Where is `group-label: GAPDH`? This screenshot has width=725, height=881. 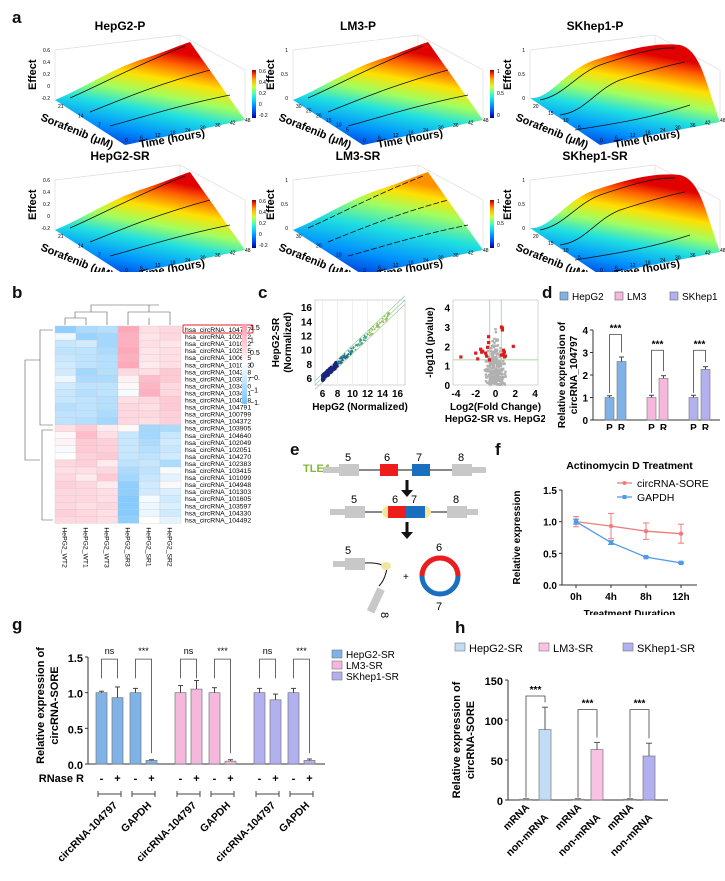 group-label: GAPDH is located at coordinates (215, 817).